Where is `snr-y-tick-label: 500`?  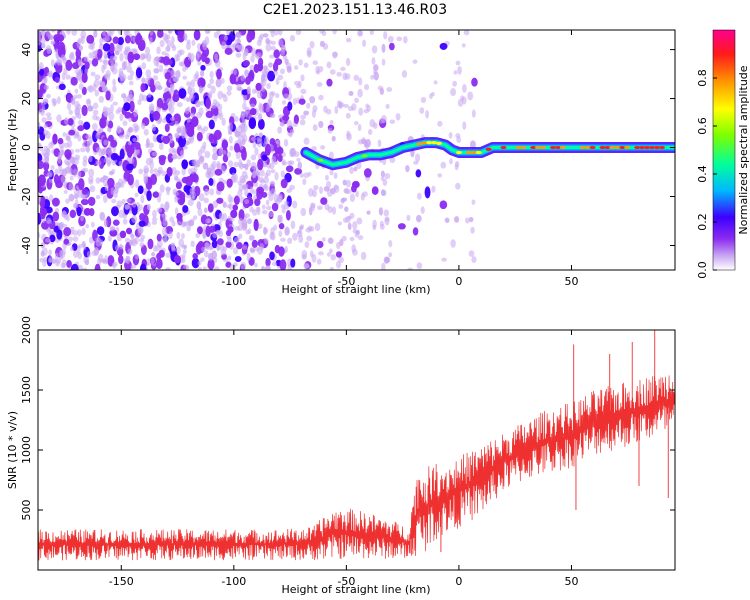
snr-y-tick-label: 500 is located at coordinates (26, 510).